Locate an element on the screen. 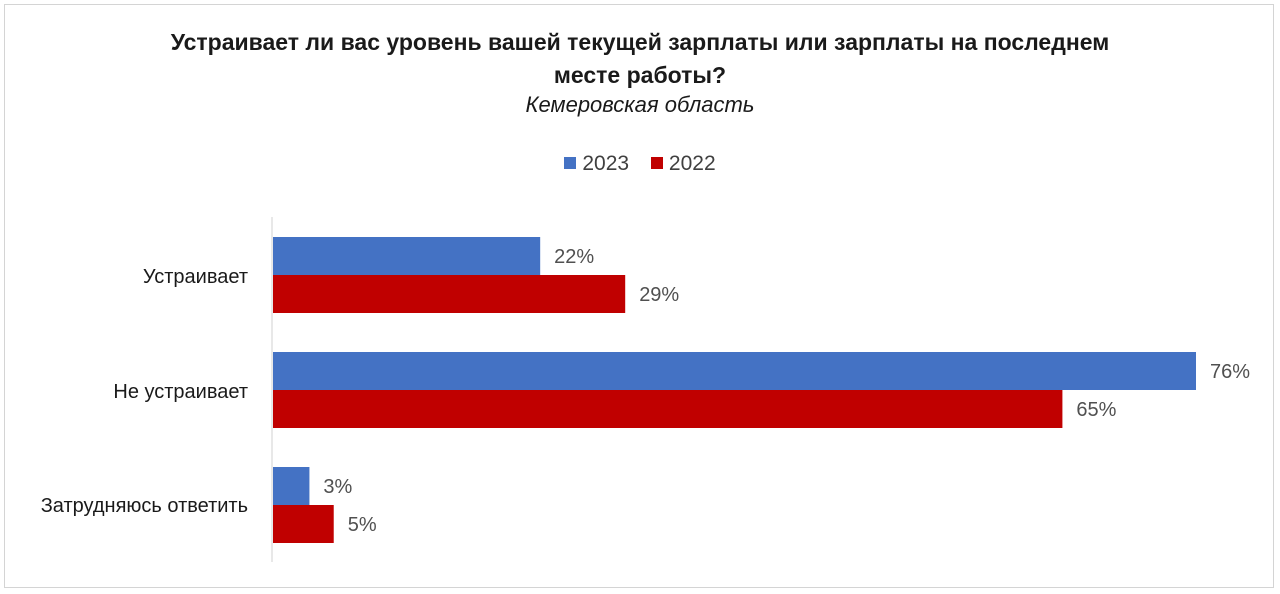 Image resolution: width=1280 pixels, height=594 pixels. bar-satisfied-2022 is located at coordinates (449, 294).